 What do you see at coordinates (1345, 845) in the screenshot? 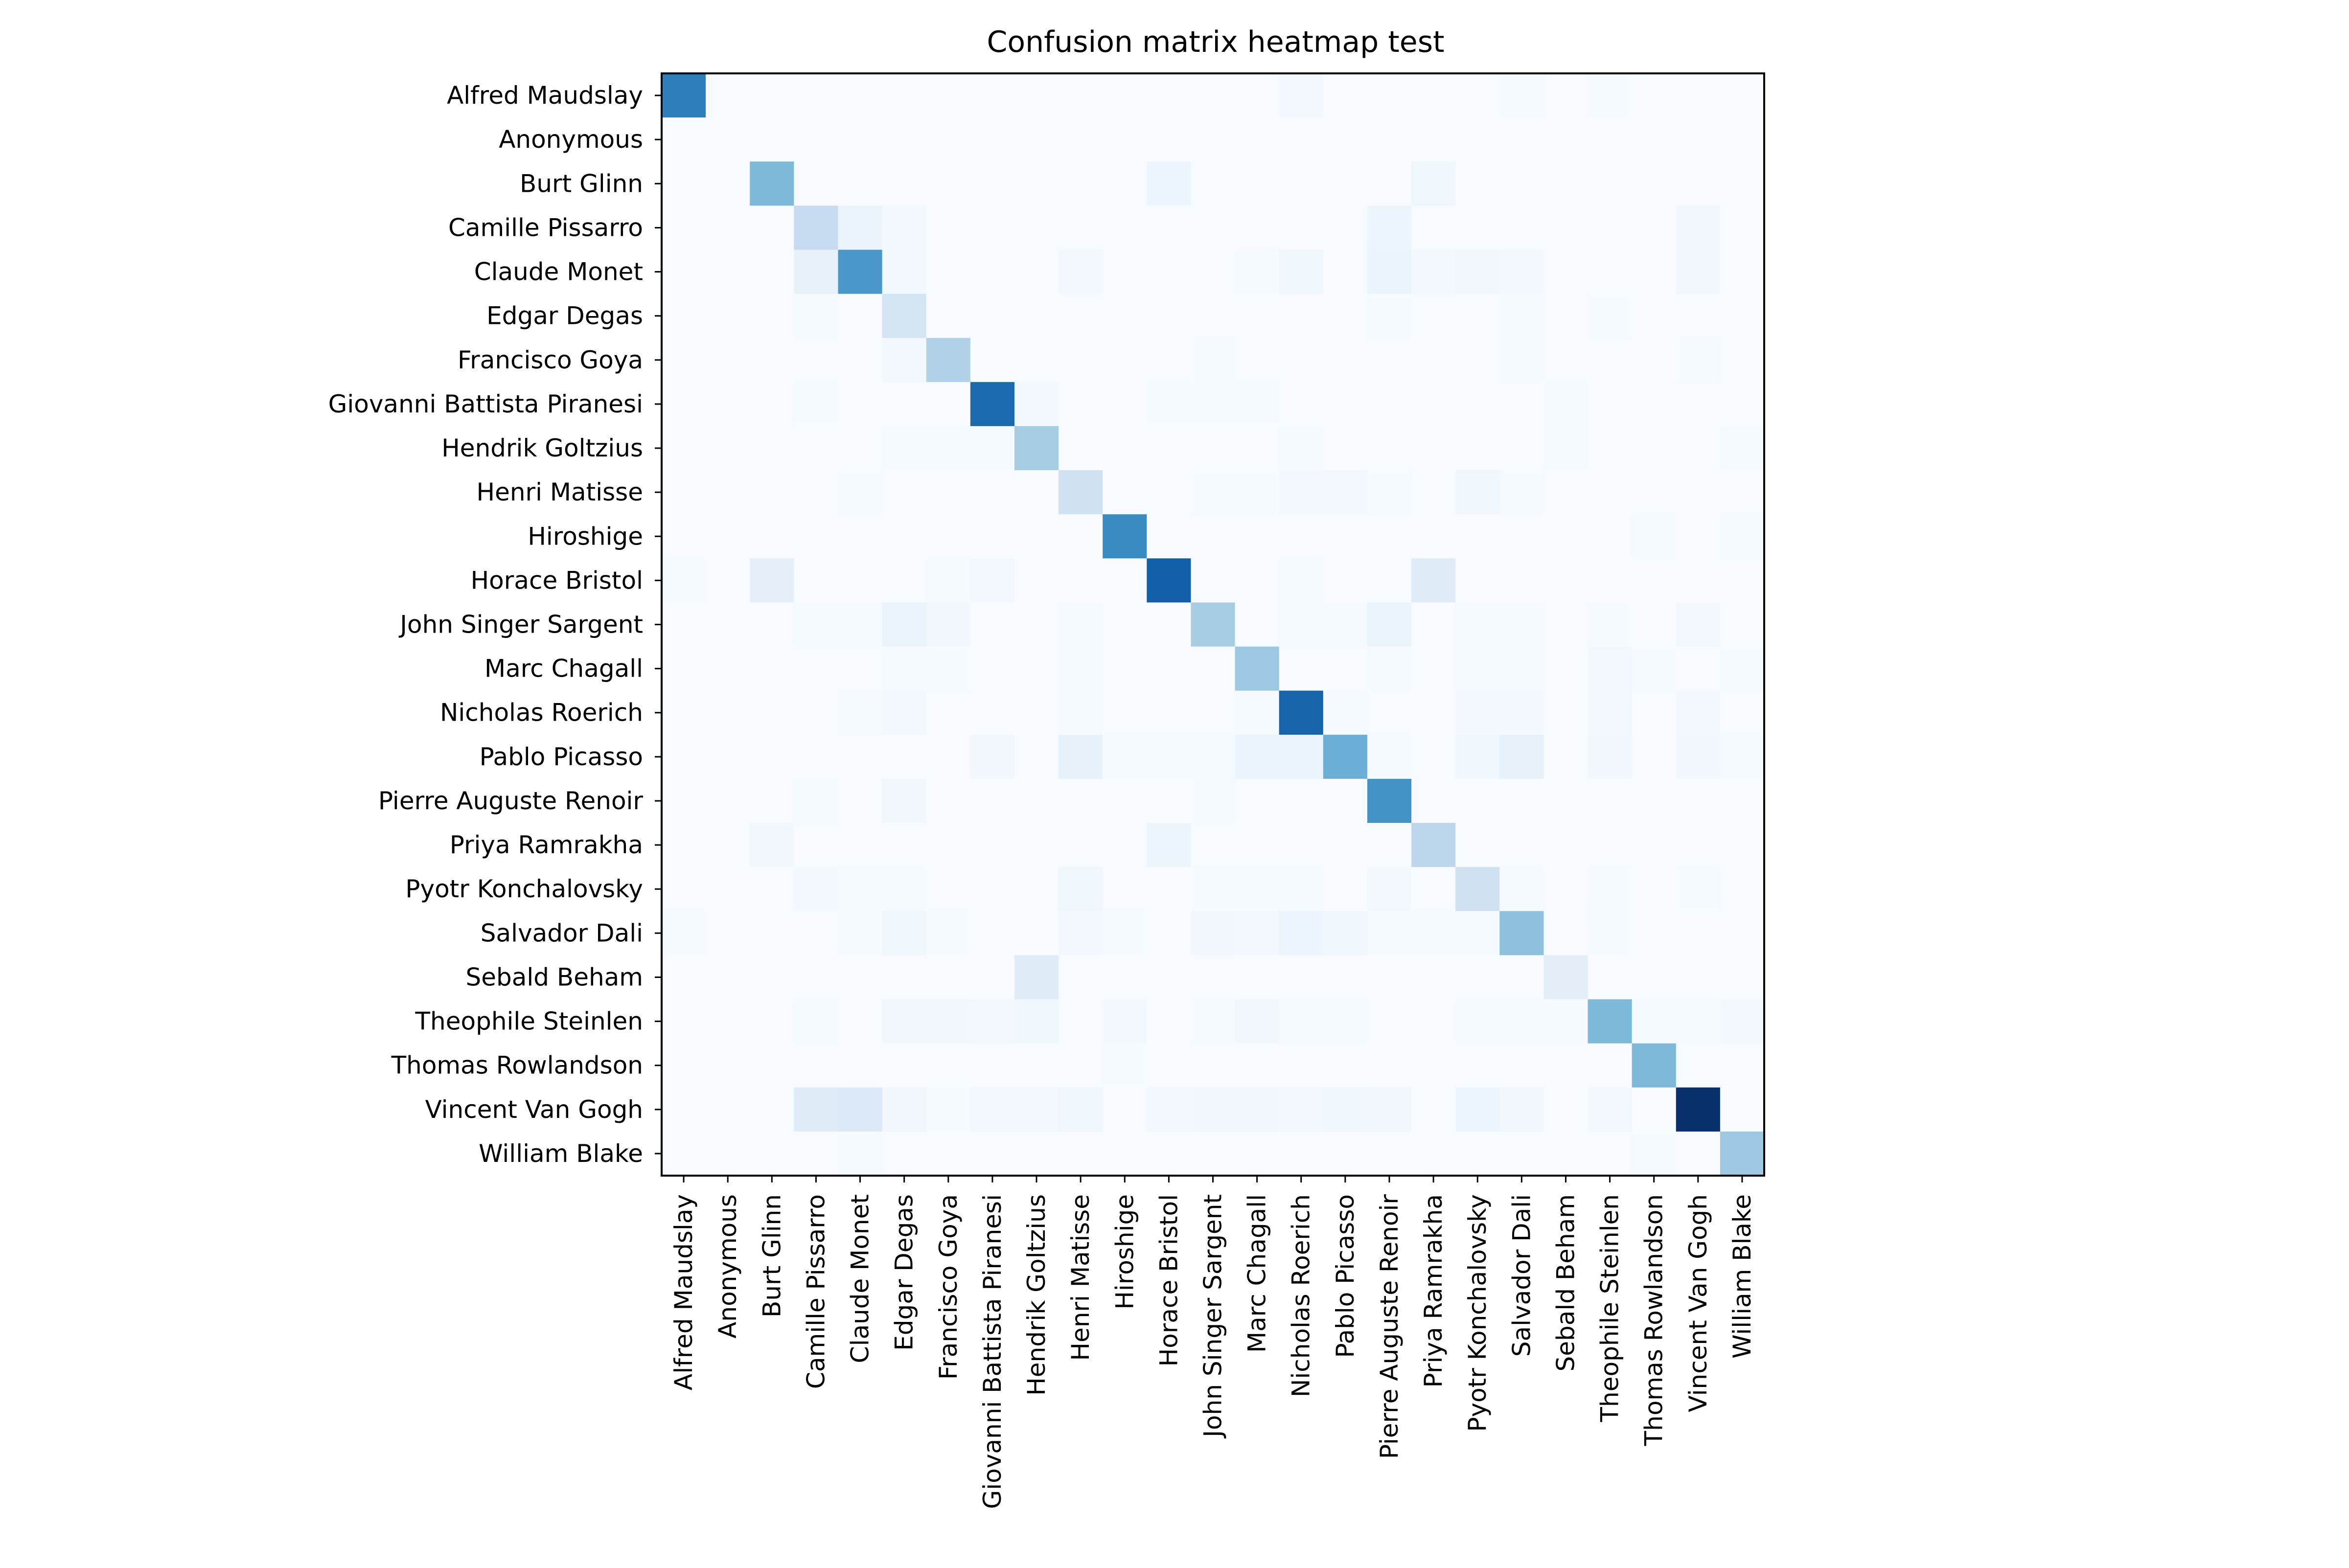
I see `heatmap-cell-r17-c15` at bounding box center [1345, 845].